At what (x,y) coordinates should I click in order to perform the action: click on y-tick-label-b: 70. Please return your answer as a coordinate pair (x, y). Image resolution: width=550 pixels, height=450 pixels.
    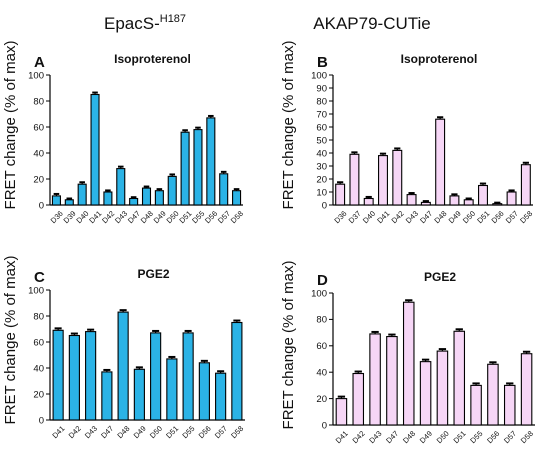
    Looking at the image, I should click on (321, 114).